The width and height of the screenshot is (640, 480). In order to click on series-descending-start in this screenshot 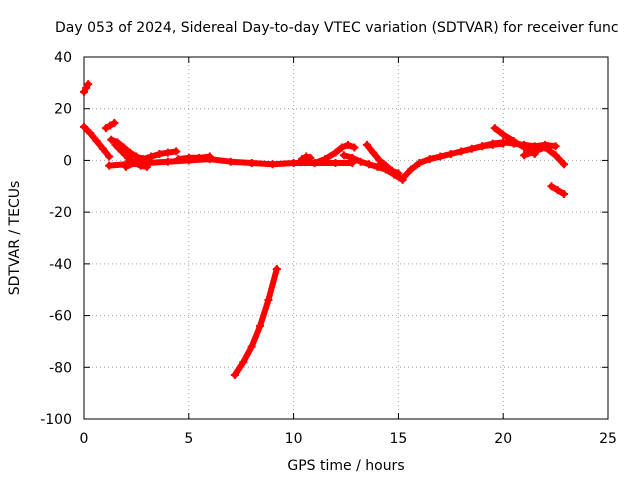, I will do `click(97, 141)`.